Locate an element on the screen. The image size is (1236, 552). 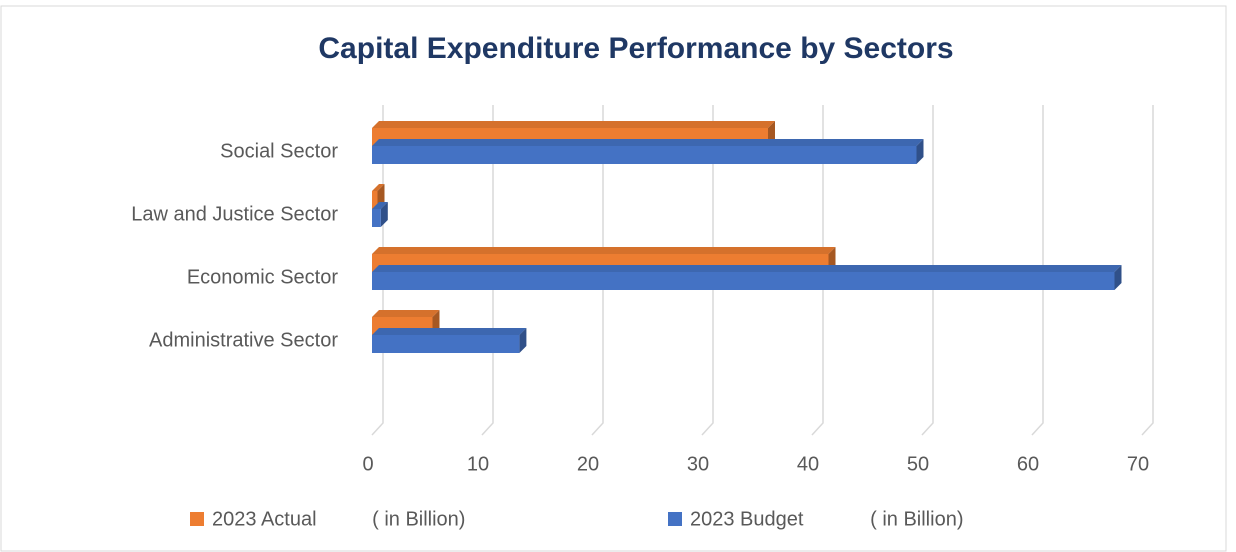
legend-label: 2023 Budget ( in Billion) is located at coordinates (826, 519).